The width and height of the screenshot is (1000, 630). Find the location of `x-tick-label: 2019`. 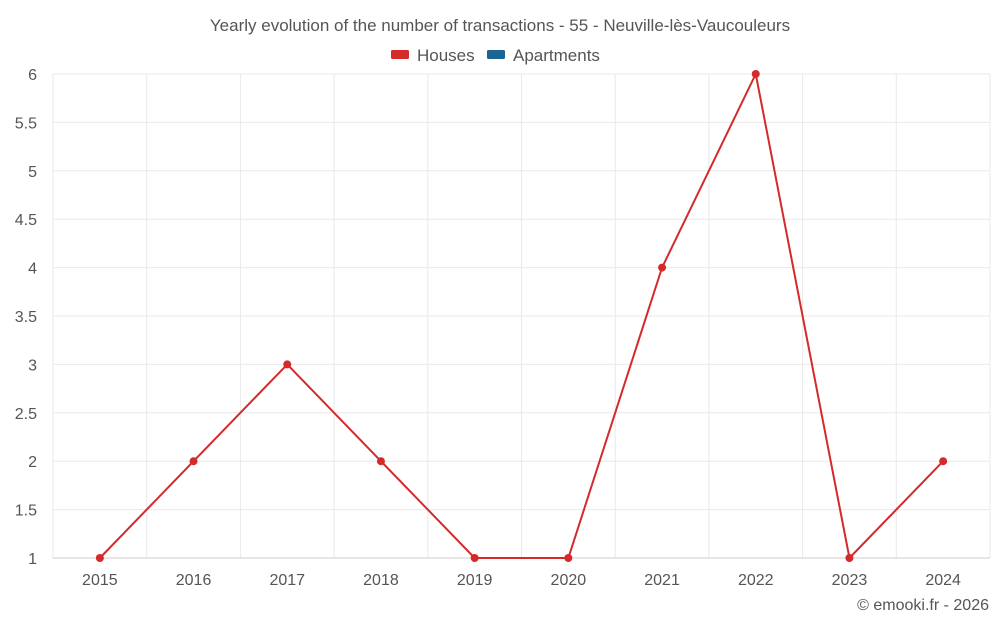

x-tick-label: 2019 is located at coordinates (475, 580).